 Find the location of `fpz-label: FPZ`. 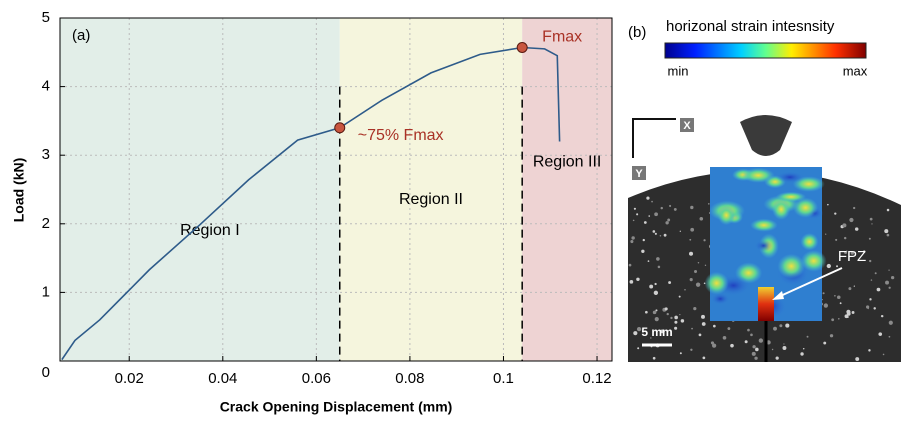

fpz-label: FPZ is located at coordinates (852, 256).